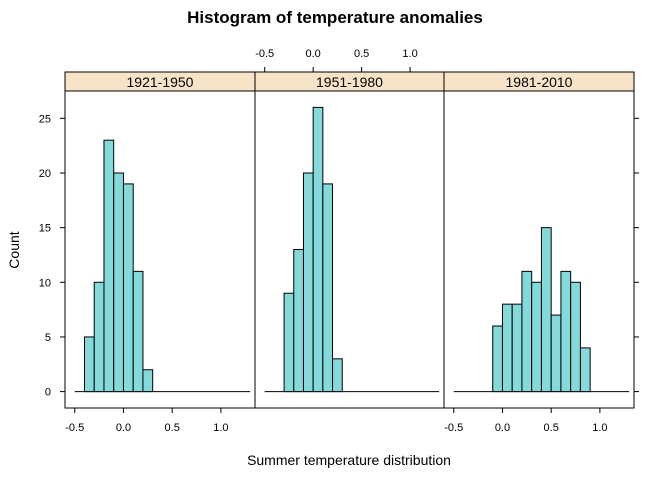 This screenshot has height=480, width=672. Describe the element at coordinates (335, 17) in the screenshot. I see `chart-title: Histogram of temperature anomalies` at that location.